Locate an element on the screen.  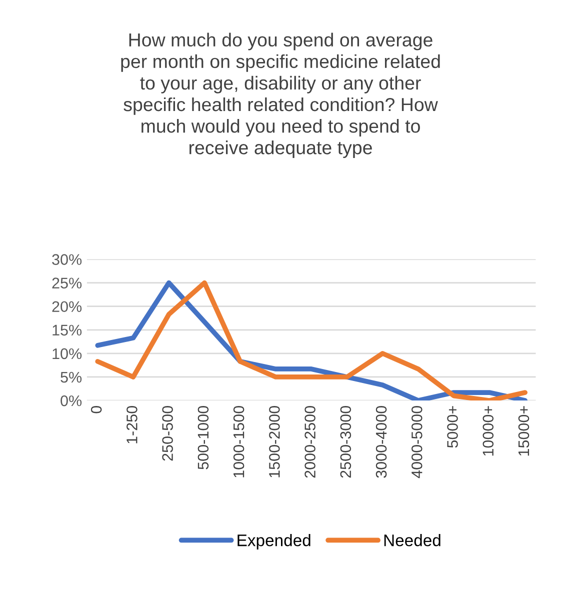
x-tick-label: 250-500 is located at coordinates (167, 433).